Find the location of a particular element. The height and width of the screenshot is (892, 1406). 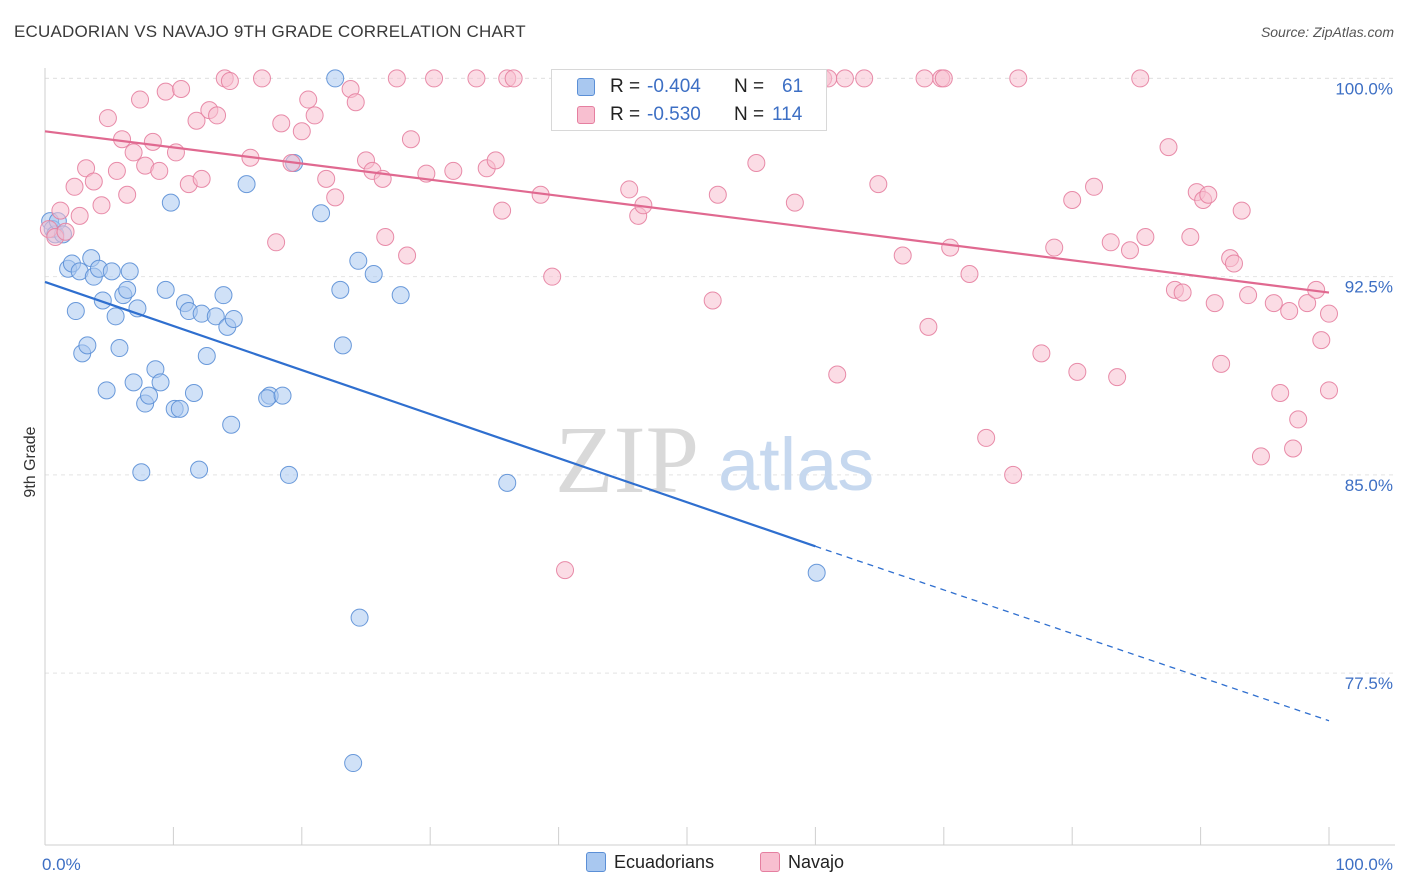

legend-n-value: 114 is located at coordinates (787, 114).